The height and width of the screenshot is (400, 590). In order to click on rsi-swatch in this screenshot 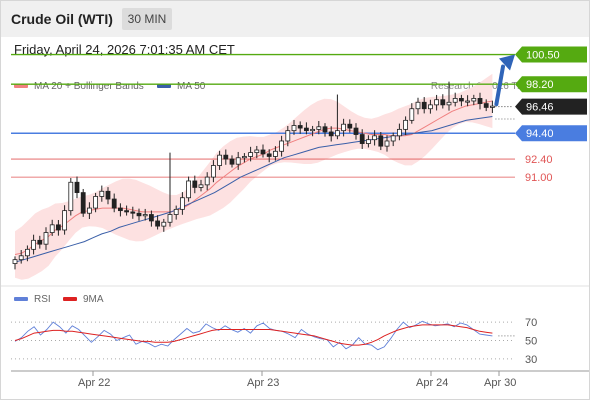, I will do `click(21, 299)`.